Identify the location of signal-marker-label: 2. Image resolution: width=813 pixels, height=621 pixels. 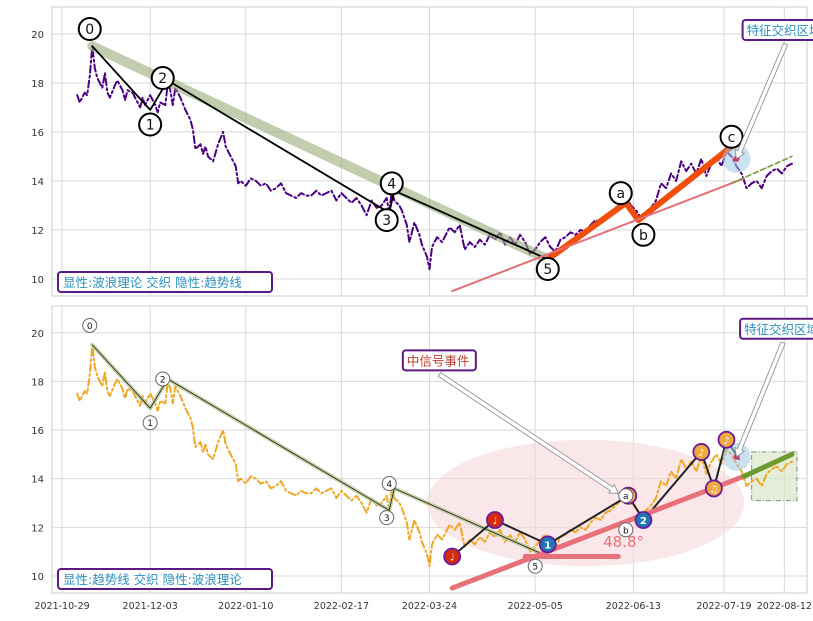
(643, 521).